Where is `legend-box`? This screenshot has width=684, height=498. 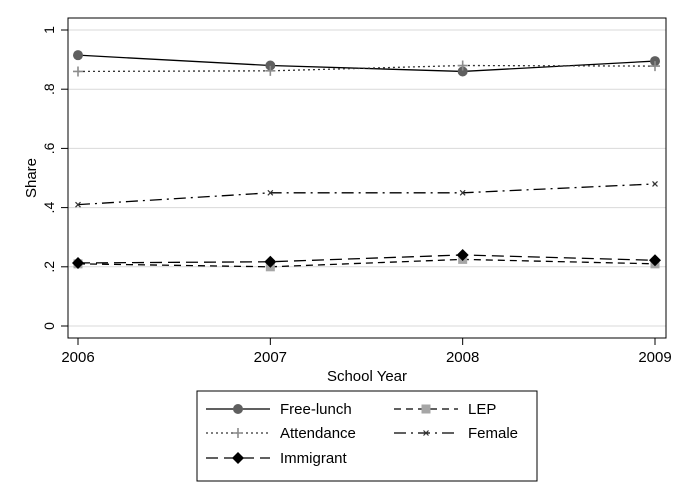 legend-box is located at coordinates (367, 436).